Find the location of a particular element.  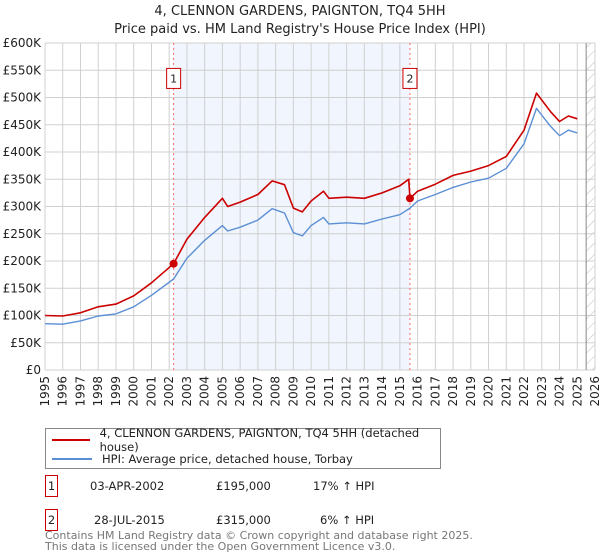

sale-label: 2 is located at coordinates (409, 78).